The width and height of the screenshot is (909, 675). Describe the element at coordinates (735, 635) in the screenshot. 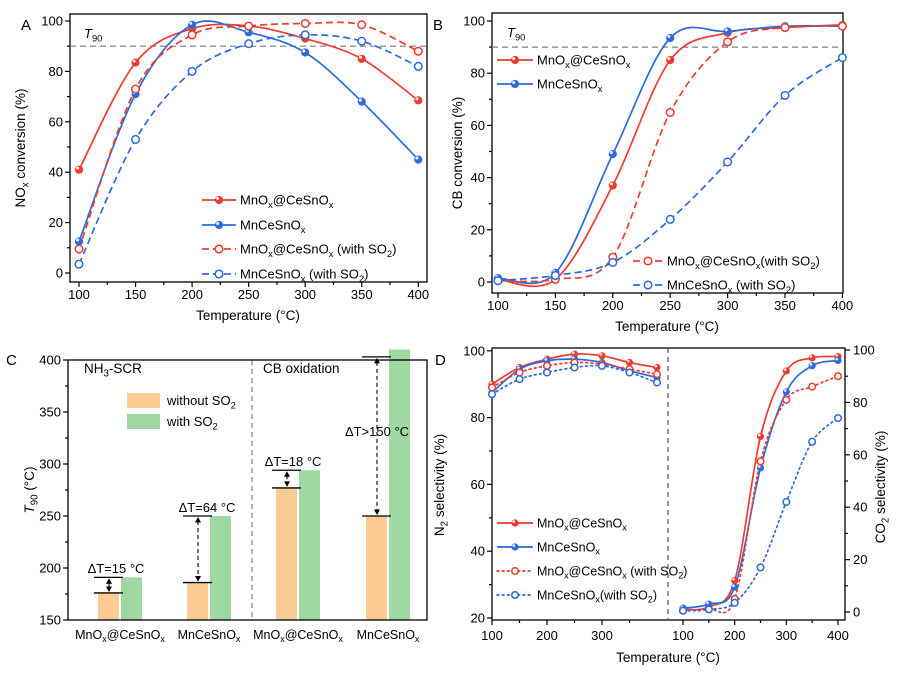

I see `x-tick-label: 200` at that location.